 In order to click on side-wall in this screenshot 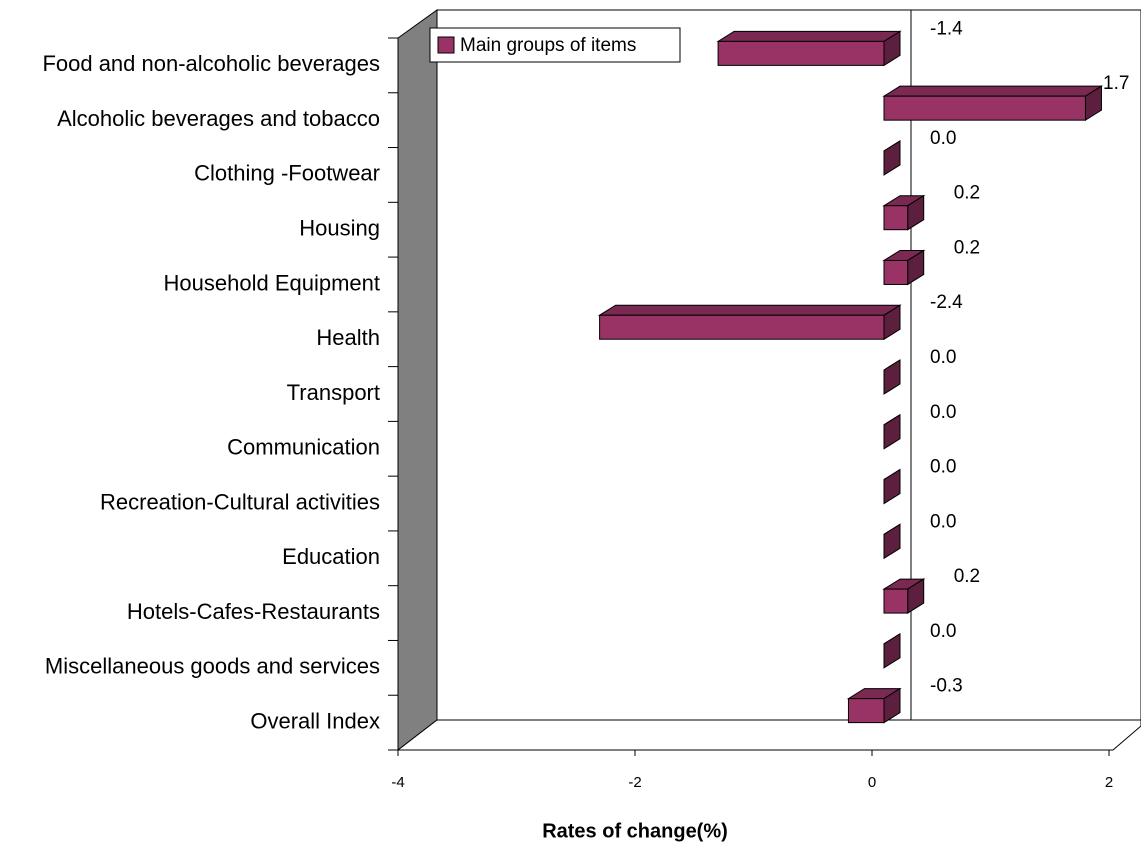, I will do `click(417, 380)`.